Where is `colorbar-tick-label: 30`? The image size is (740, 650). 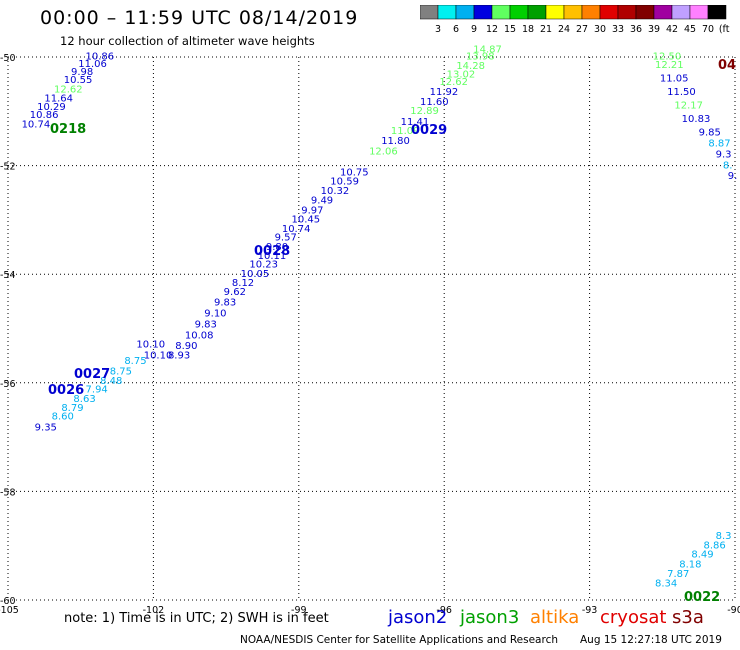 colorbar-tick-label: 30 is located at coordinates (600, 29).